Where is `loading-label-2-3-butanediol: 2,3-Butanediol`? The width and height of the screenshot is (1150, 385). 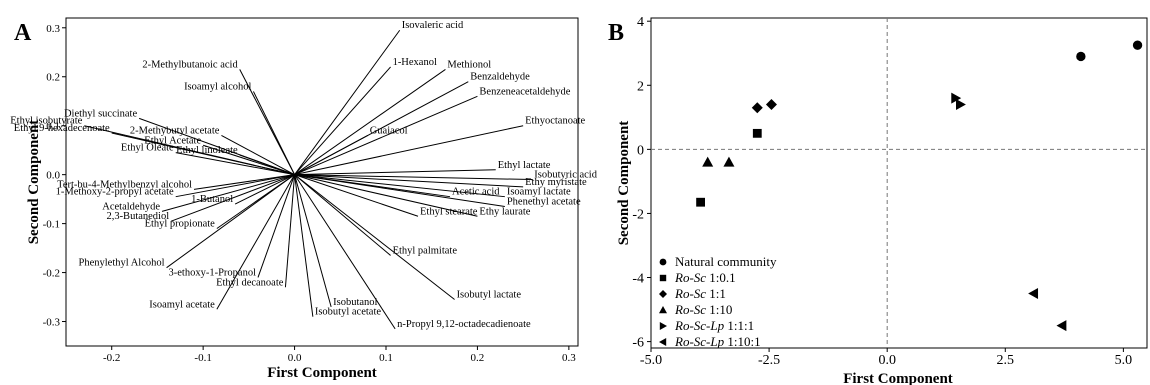
loading-label-2-3-butanediol: 2,3-Butanediol is located at coordinates (137, 216).